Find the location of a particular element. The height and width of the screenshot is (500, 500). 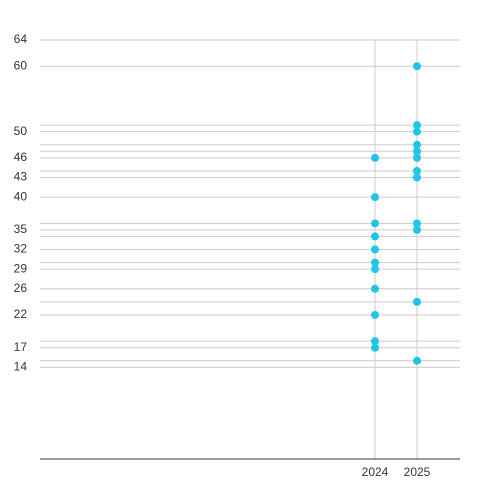

y-tick-label: 35 is located at coordinates (21, 229).